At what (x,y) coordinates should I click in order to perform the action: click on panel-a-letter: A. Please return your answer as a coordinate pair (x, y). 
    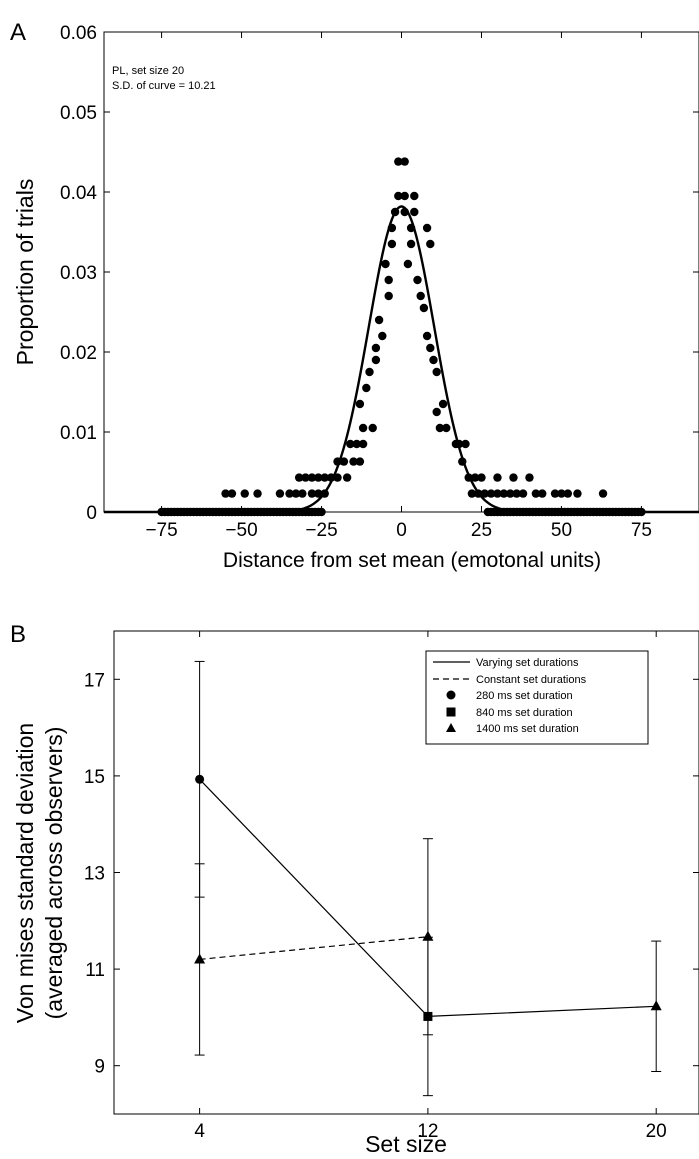
    Looking at the image, I should click on (18, 32).